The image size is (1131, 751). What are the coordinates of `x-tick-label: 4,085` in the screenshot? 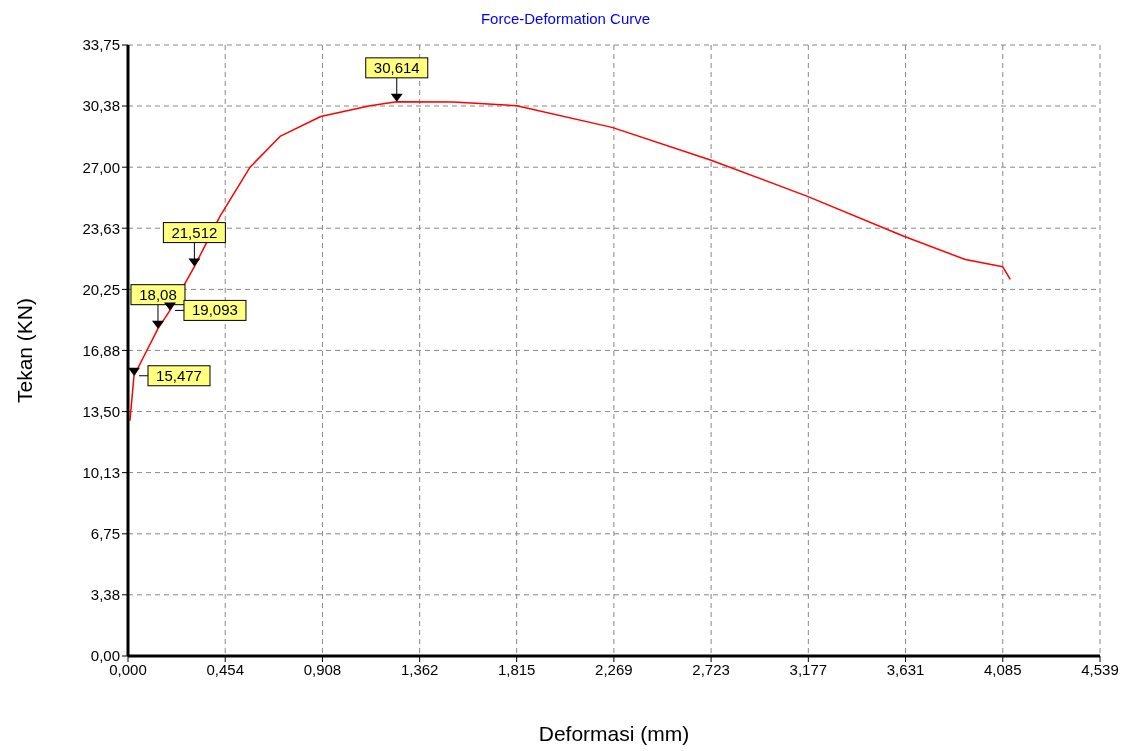 It's located at (1003, 669).